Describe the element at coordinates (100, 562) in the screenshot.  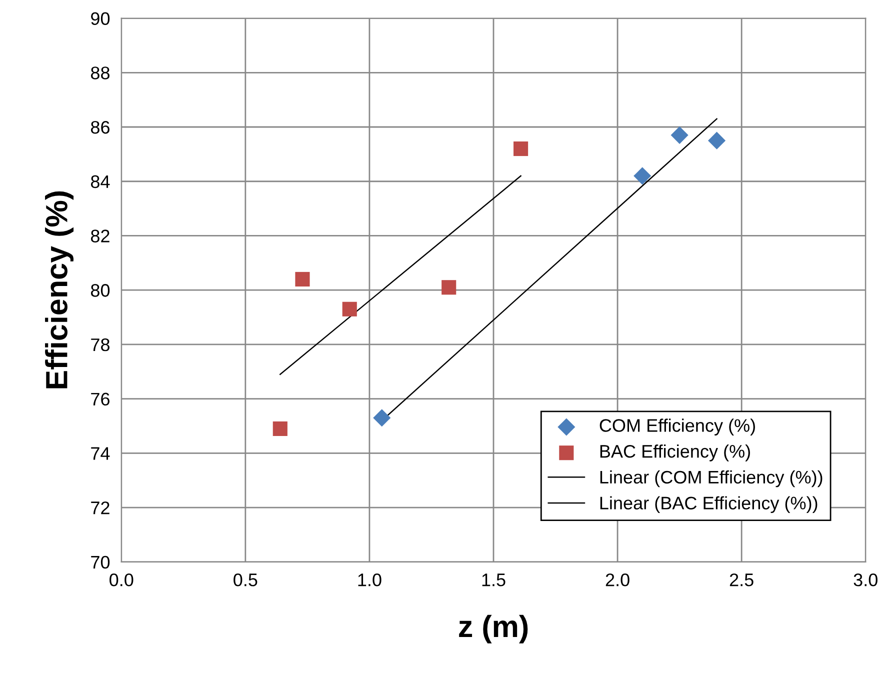
I see `y-tick-label: 70` at that location.